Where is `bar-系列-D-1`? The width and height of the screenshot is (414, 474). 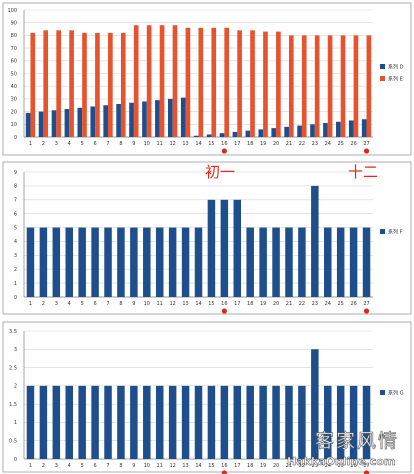 bar-系列-D-1 is located at coordinates (28, 124).